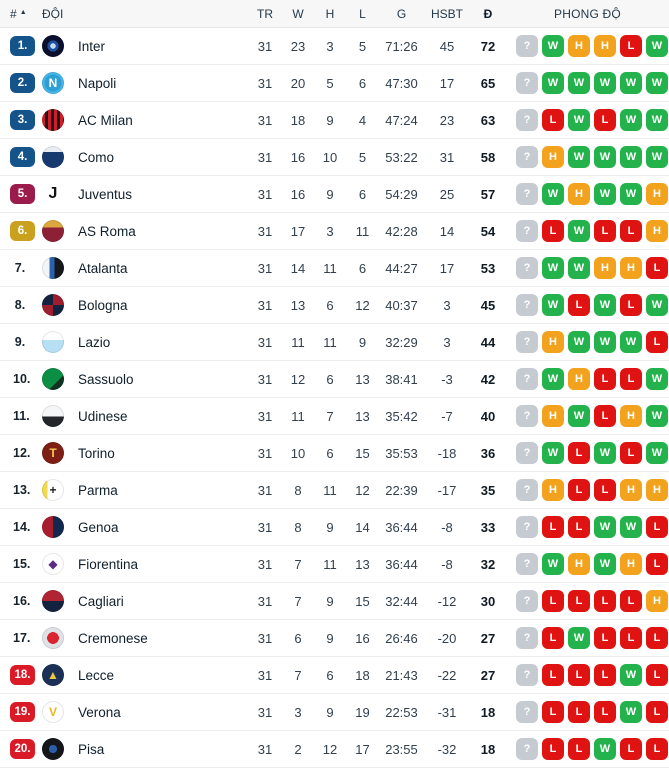  What do you see at coordinates (98, 527) in the screenshot?
I see `team-name: Genoa` at bounding box center [98, 527].